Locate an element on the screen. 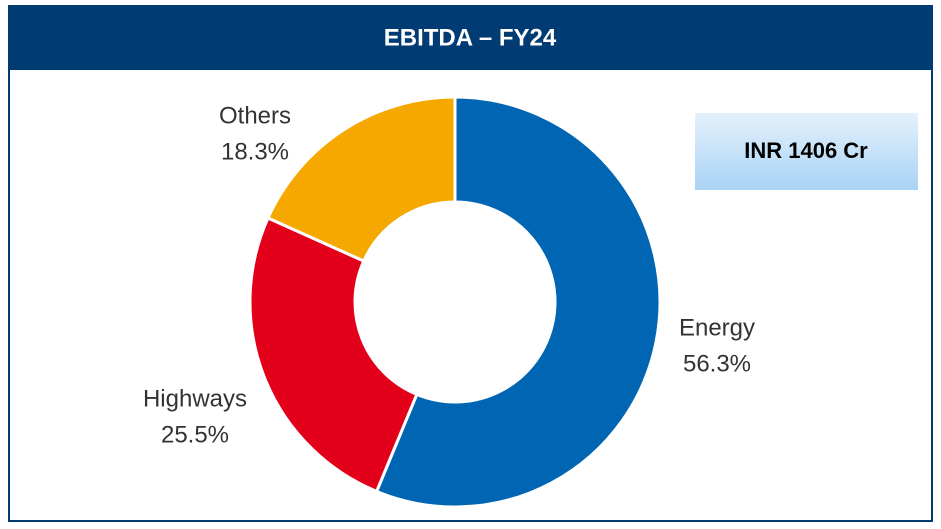  slice-value: 25.5% is located at coordinates (195, 434).